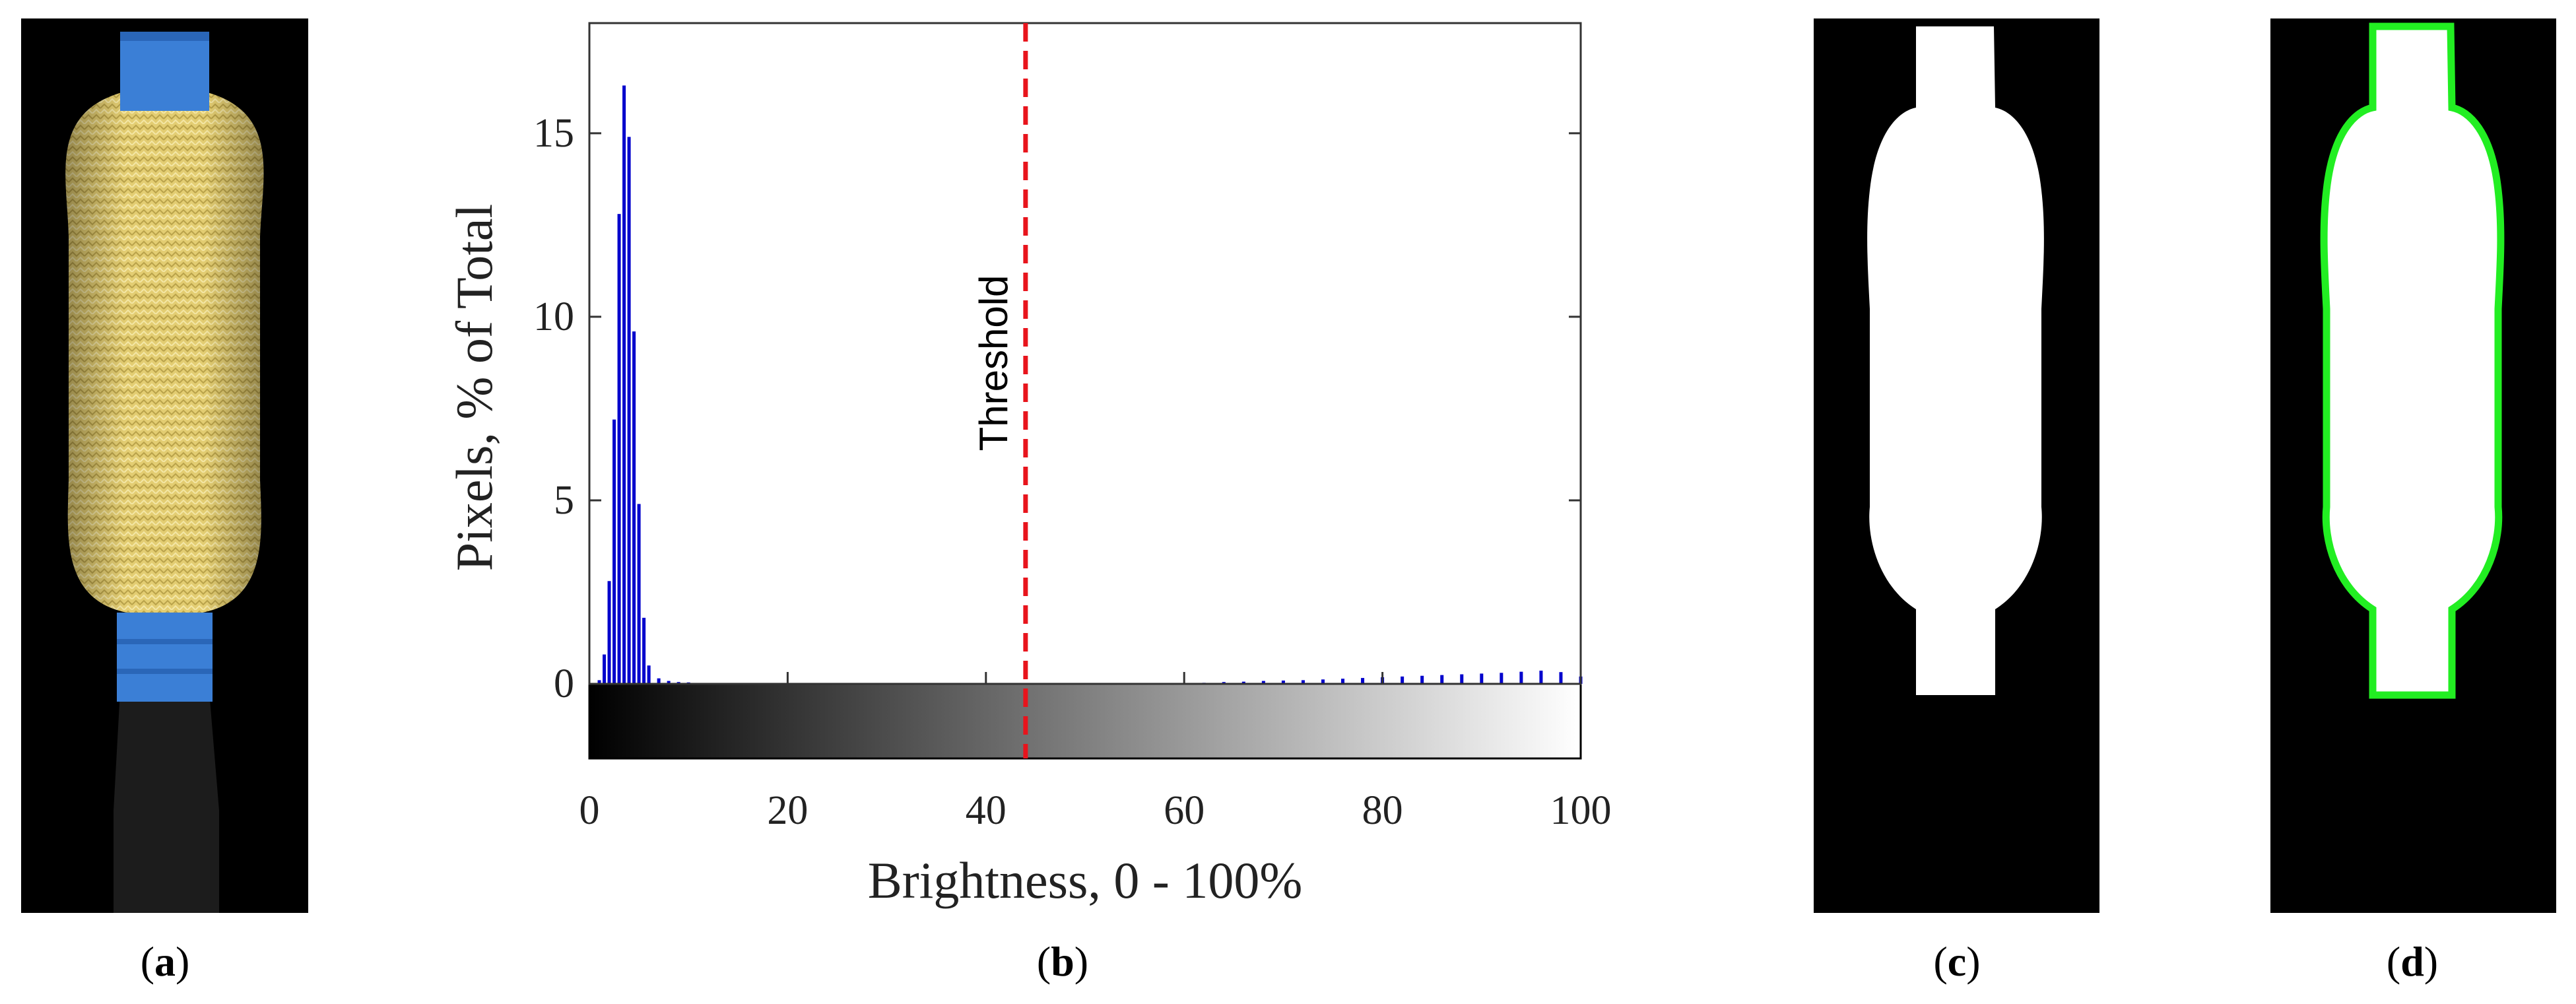  I want to click on x-tick-label: 100, so click(1581, 810).